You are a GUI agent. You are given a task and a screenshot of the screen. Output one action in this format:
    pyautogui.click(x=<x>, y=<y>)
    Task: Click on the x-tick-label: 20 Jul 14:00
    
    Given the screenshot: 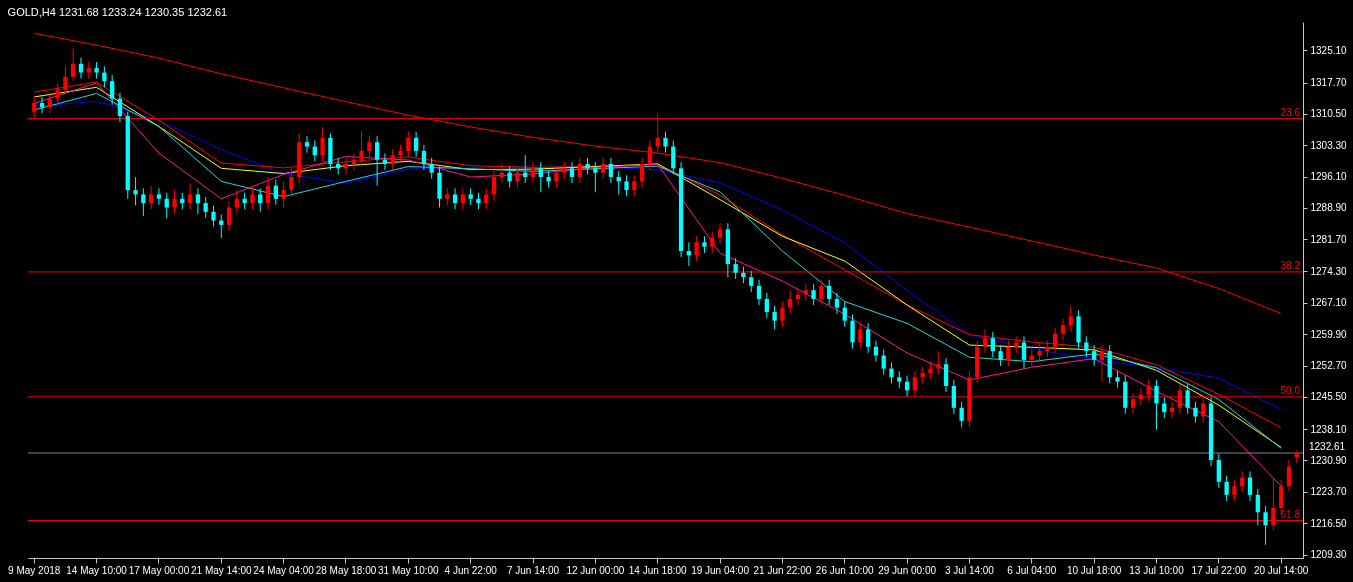 What is the action you would take?
    pyautogui.click(x=1281, y=570)
    